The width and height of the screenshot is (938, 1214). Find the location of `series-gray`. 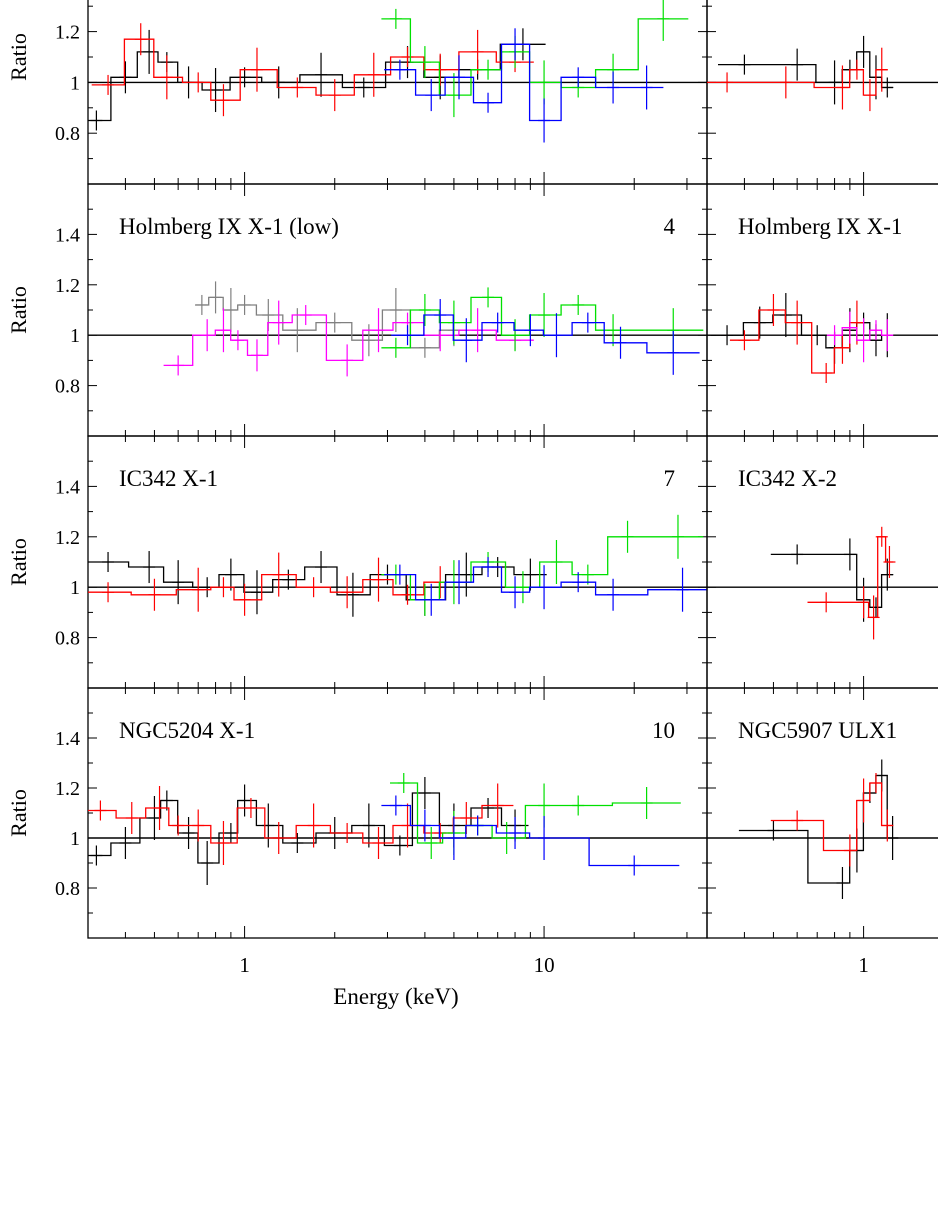

series-gray is located at coordinates (332, 319).